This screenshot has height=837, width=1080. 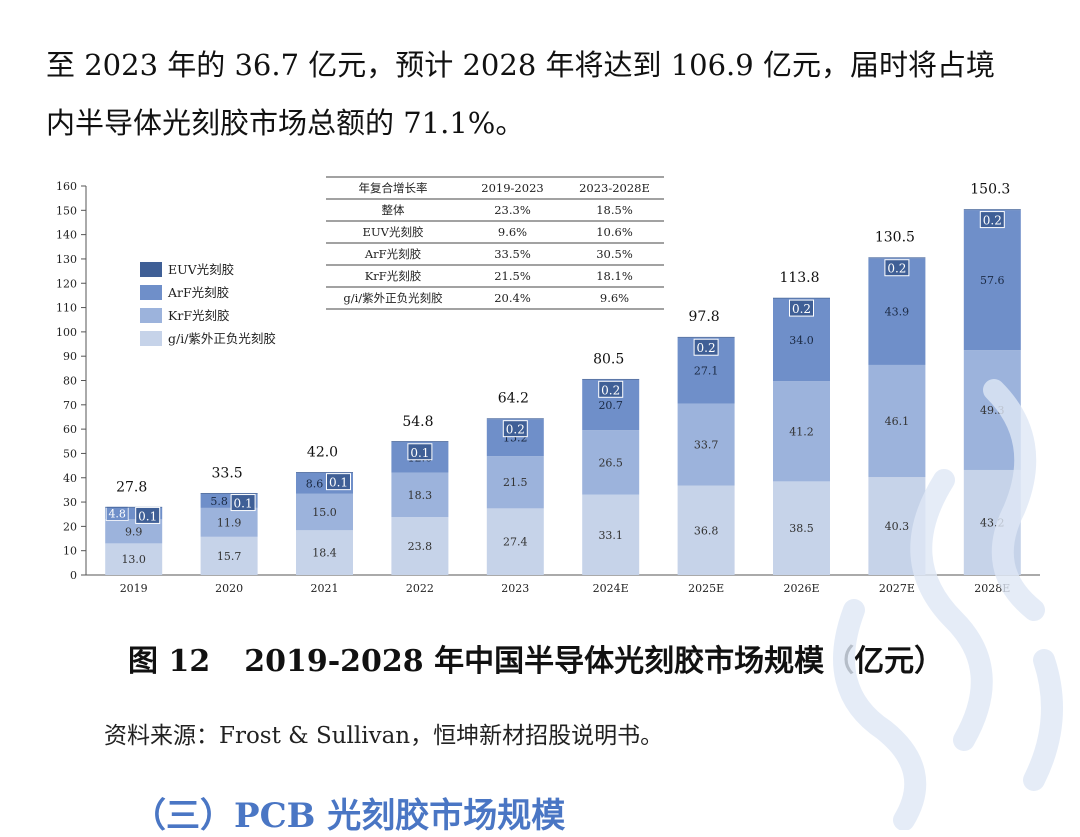 What do you see at coordinates (897, 312) in the screenshot?
I see `bar-value-label: 43.9` at bounding box center [897, 312].